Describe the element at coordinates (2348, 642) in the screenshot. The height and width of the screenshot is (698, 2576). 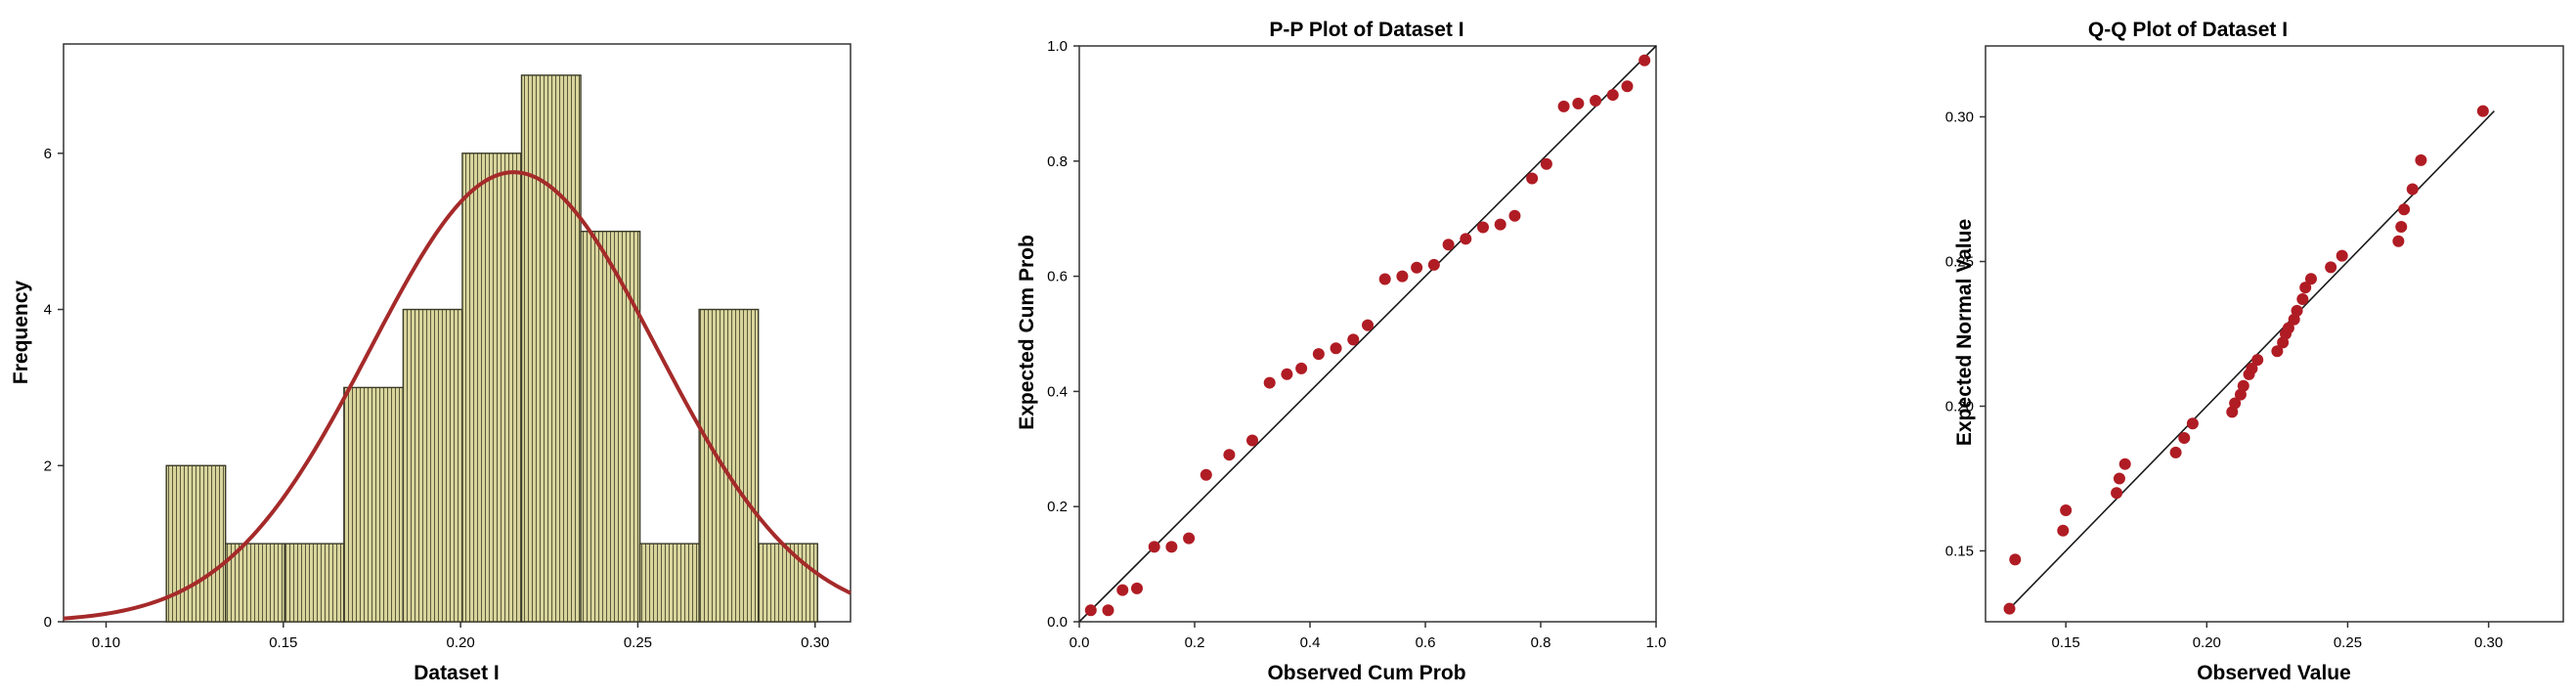
I see `qq-x-tick-label: 0.25` at that location.